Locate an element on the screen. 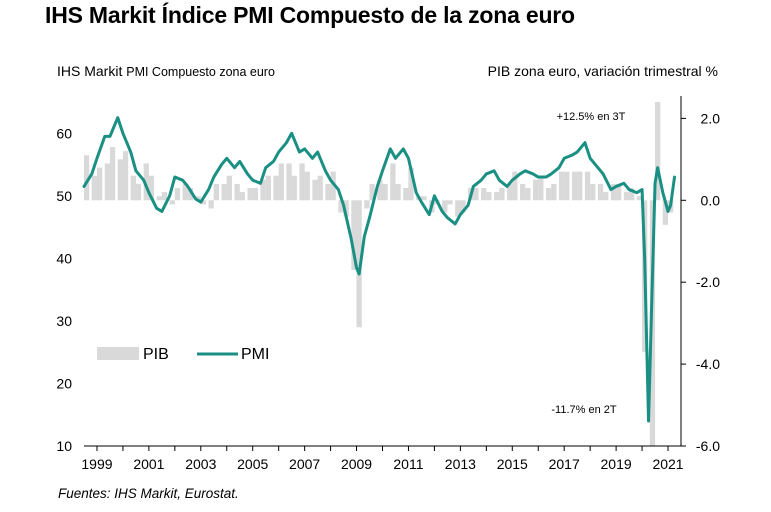 The image size is (771, 512). x-tick-label: 2021 is located at coordinates (667, 464).